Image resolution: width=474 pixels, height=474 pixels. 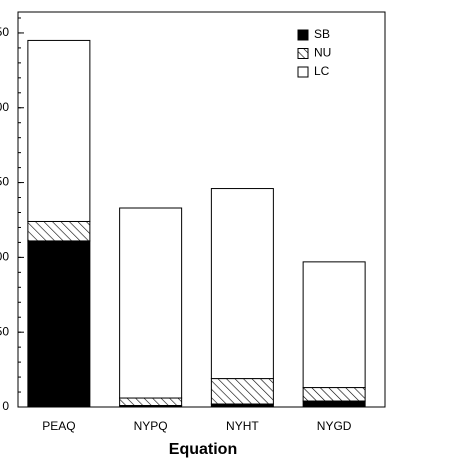 What do you see at coordinates (4, 257) in the screenshot?
I see `y-tick-label: 100` at bounding box center [4, 257].